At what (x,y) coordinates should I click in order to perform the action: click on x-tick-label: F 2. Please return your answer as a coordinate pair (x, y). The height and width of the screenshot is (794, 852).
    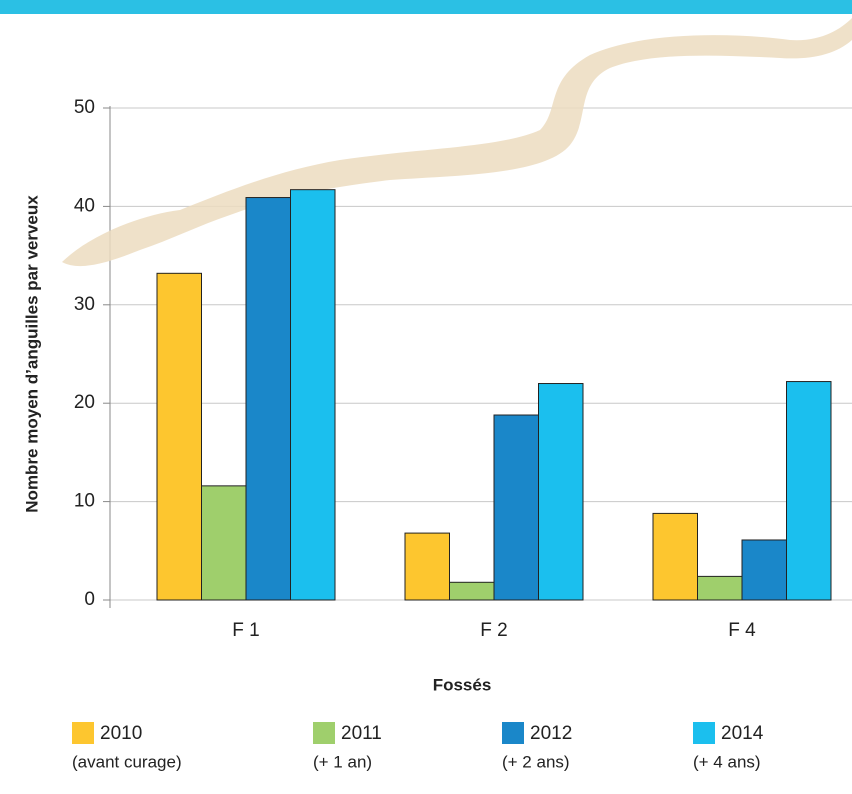
    Looking at the image, I should click on (493, 630).